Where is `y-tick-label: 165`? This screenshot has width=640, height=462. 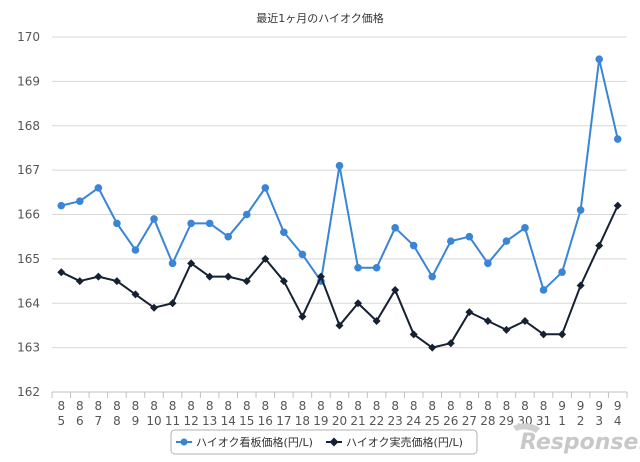 y-tick-label: 165 is located at coordinates (28, 259).